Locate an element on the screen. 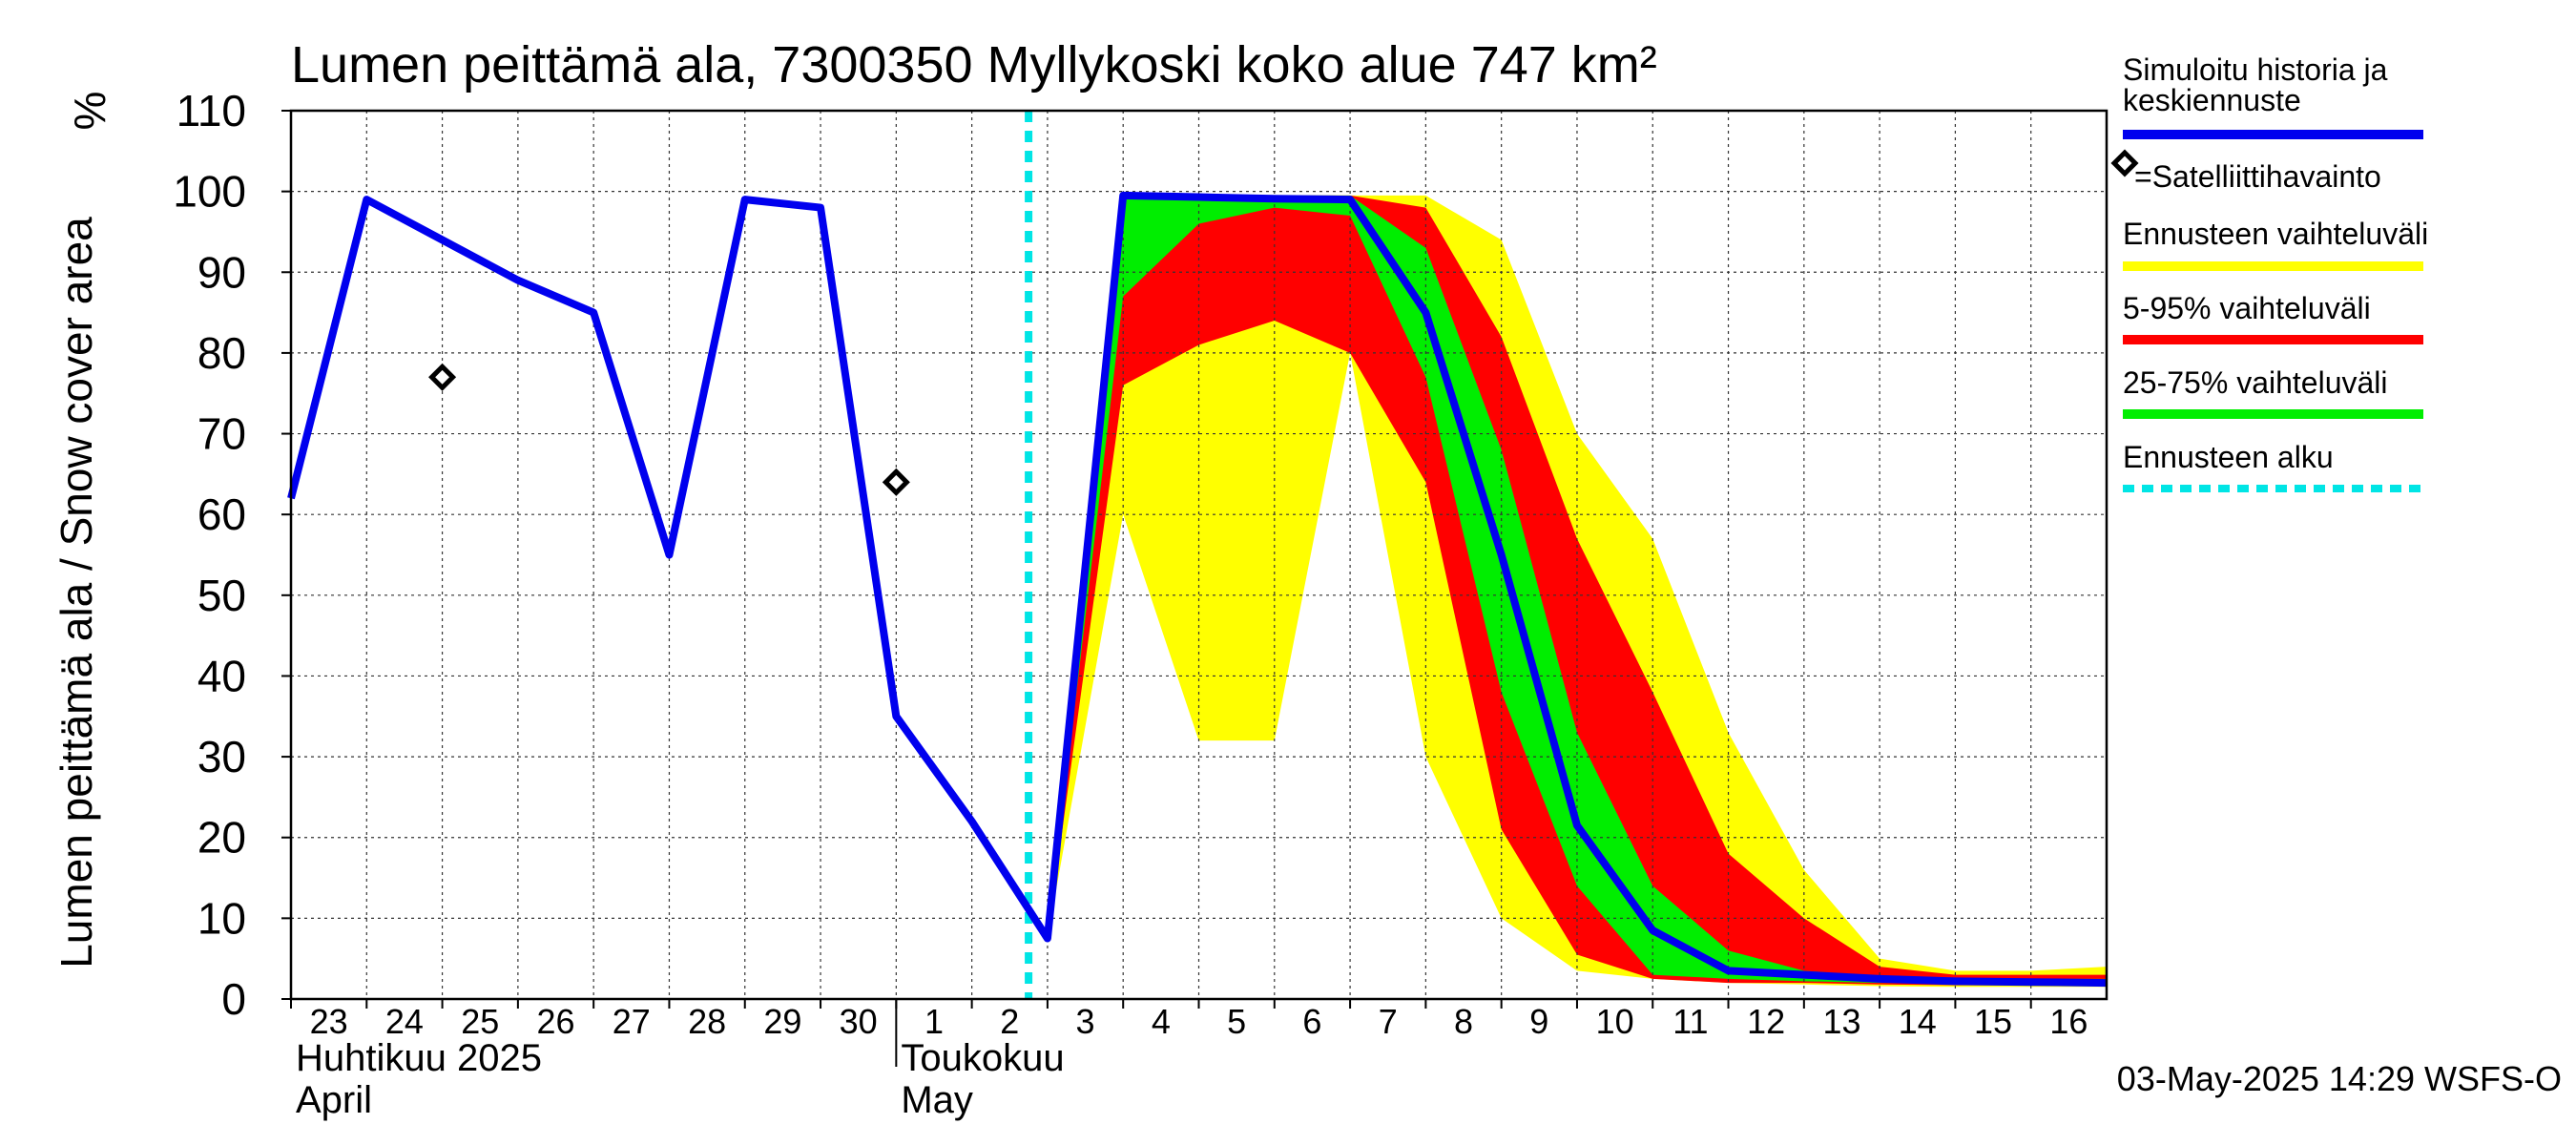  x-tick-label-2025-04-25: 25 is located at coordinates (480, 1022).